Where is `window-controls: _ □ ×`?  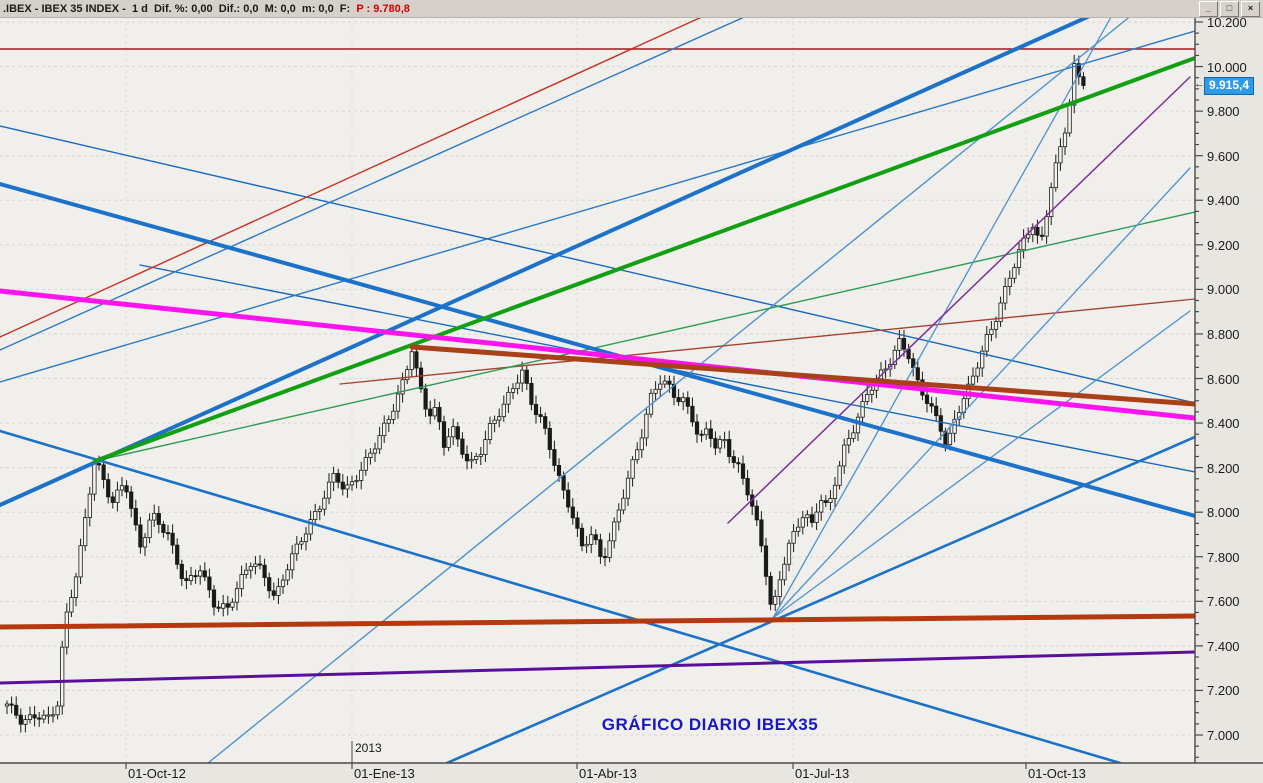
window-controls: _ □ × is located at coordinates (1229, 9).